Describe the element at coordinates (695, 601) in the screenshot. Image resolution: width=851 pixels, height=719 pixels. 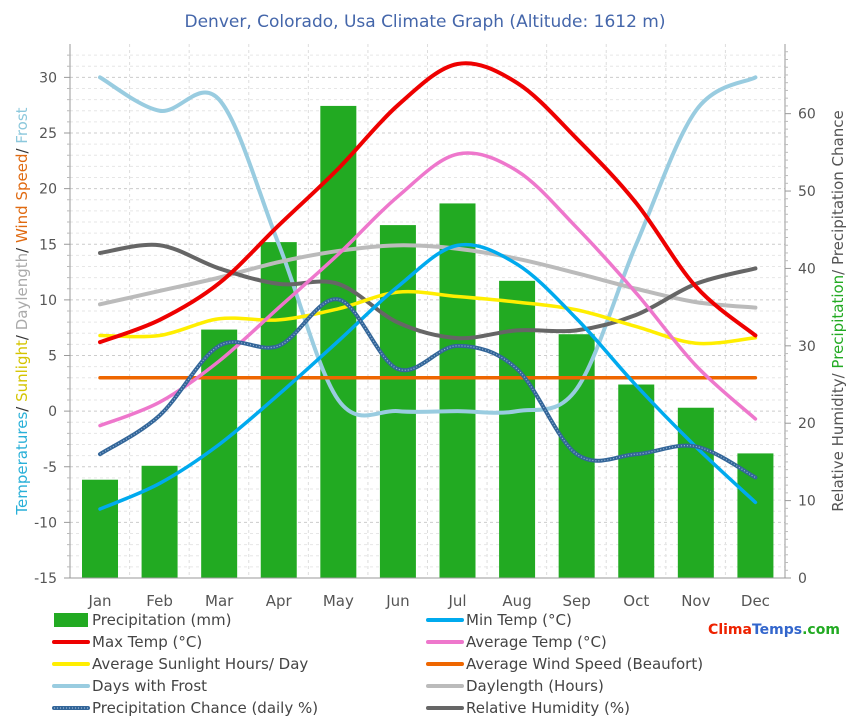
I see `x-tick-label: Nov` at that location.